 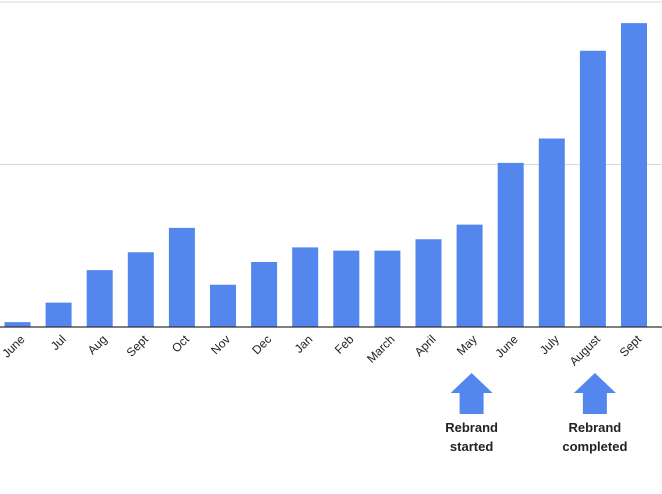 What do you see at coordinates (472, 437) in the screenshot?
I see `annotation-rebrand-started: Rebrand started` at bounding box center [472, 437].